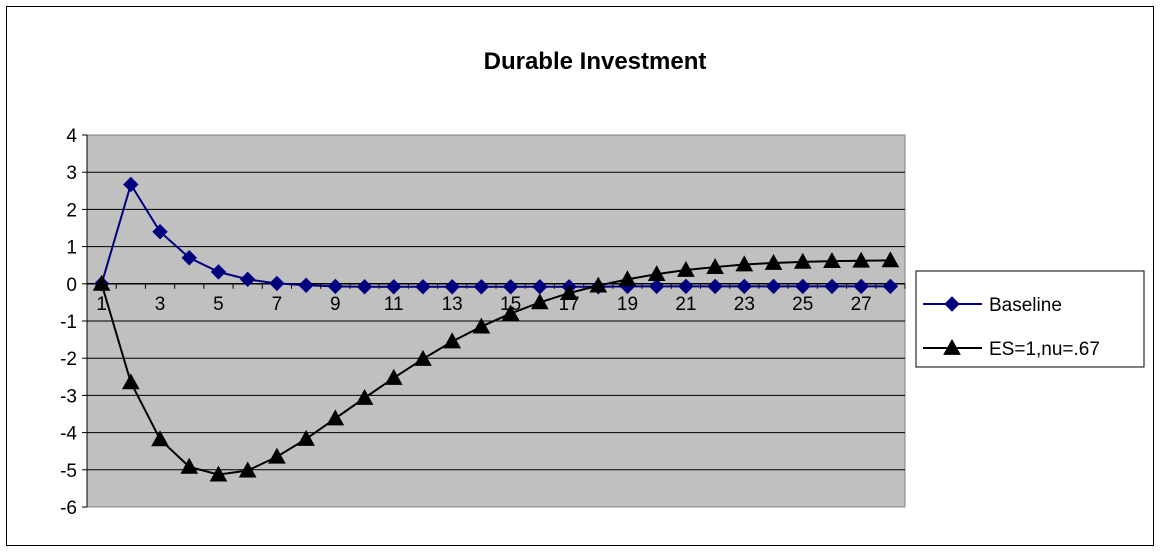 Image resolution: width=1163 pixels, height=552 pixels. What do you see at coordinates (68, 322) in the screenshot?
I see `y-tick-label: -1` at bounding box center [68, 322].